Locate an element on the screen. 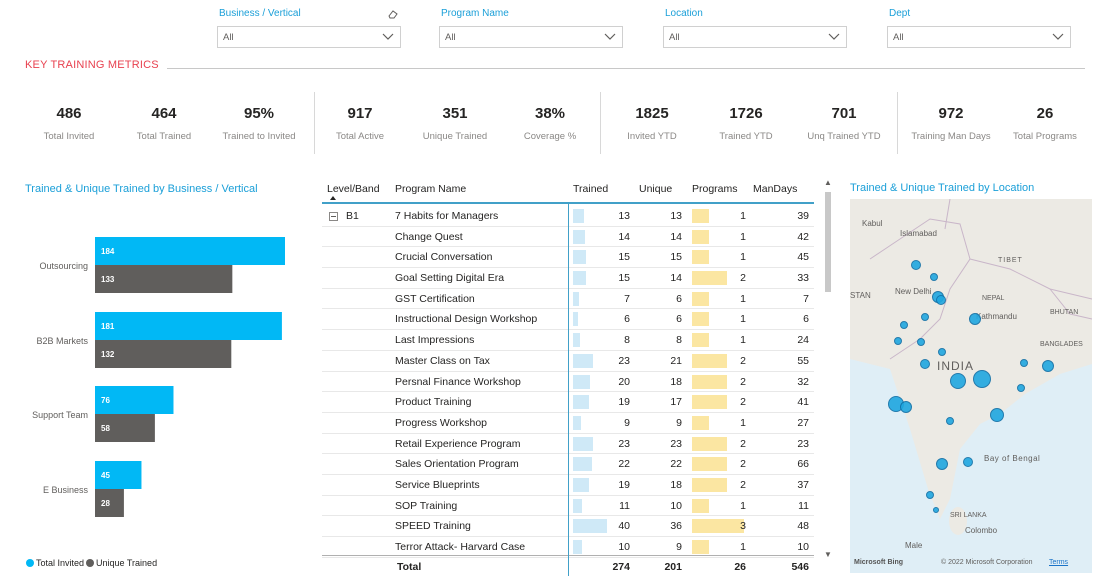 The width and height of the screenshot is (1109, 580). program-name-cell: Retail Experience Program is located at coordinates (458, 443).